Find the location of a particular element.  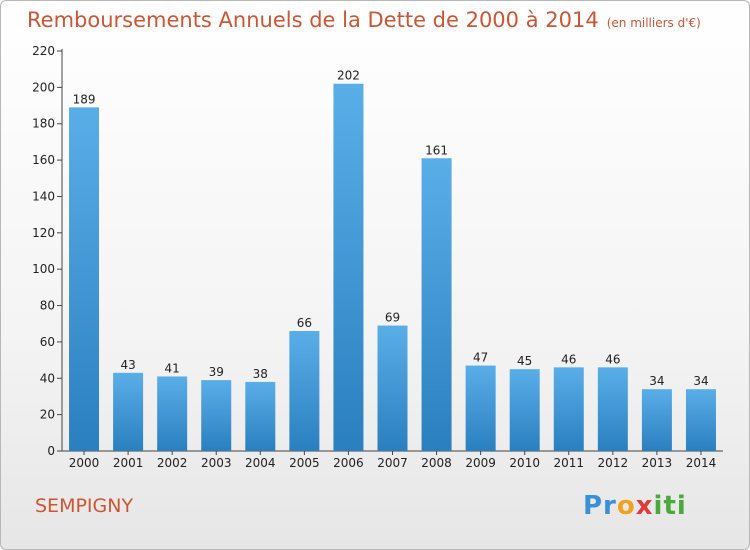

data-label: 38 is located at coordinates (260, 374).